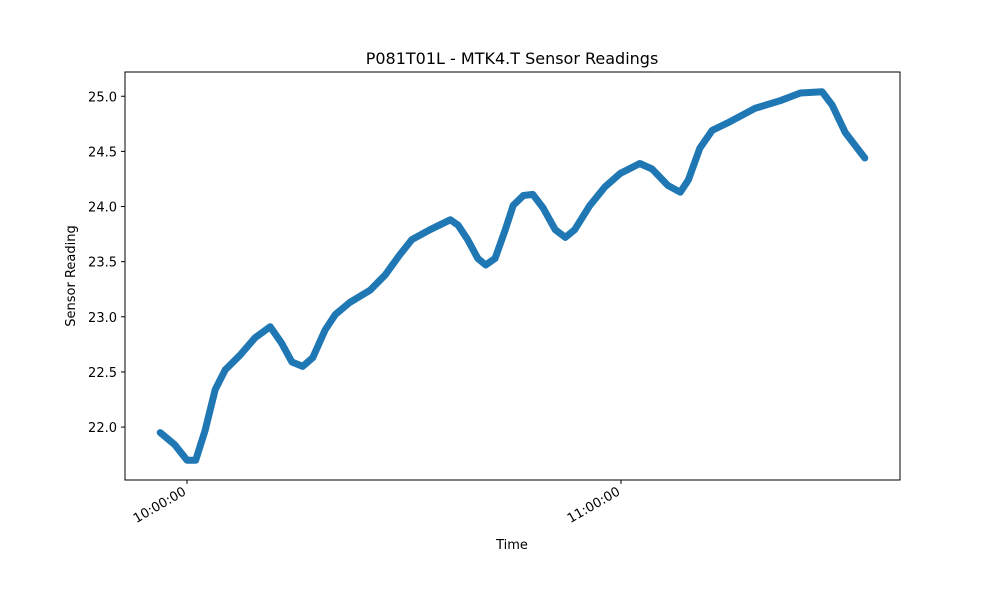  I want to click on y-tick-label: 23.0, so click(102, 318).